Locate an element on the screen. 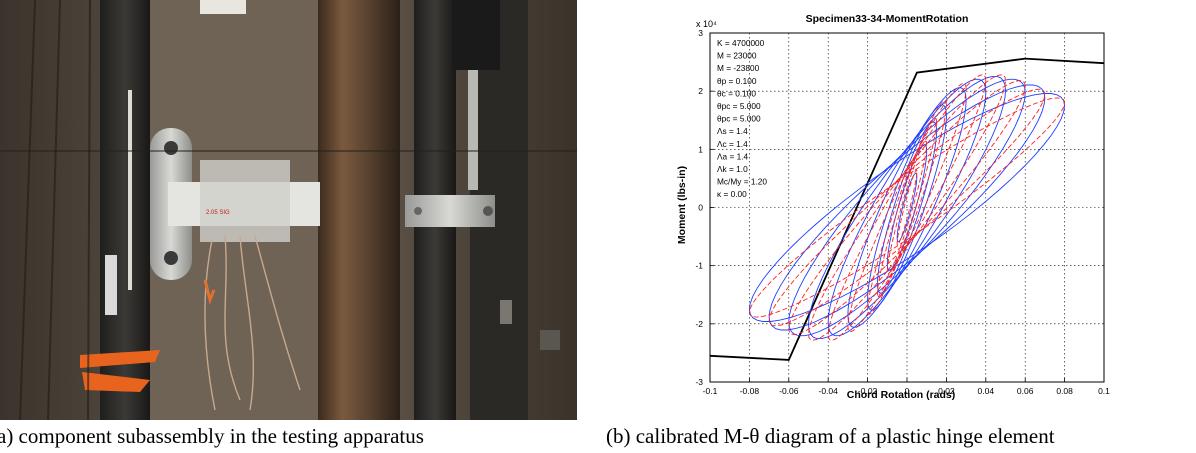 The image size is (1196, 453). x-tick-label: 0.1 is located at coordinates (1104, 391).